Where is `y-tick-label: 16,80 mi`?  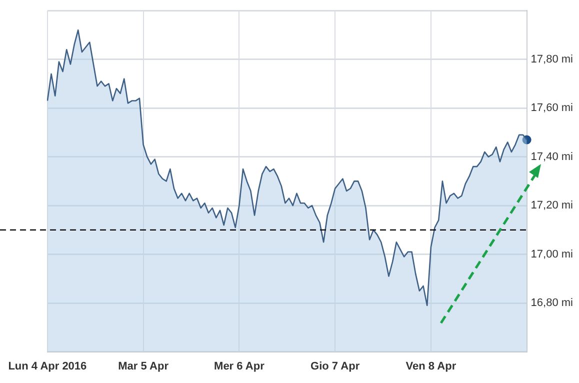 y-tick-label: 16,80 mi is located at coordinates (552, 303).